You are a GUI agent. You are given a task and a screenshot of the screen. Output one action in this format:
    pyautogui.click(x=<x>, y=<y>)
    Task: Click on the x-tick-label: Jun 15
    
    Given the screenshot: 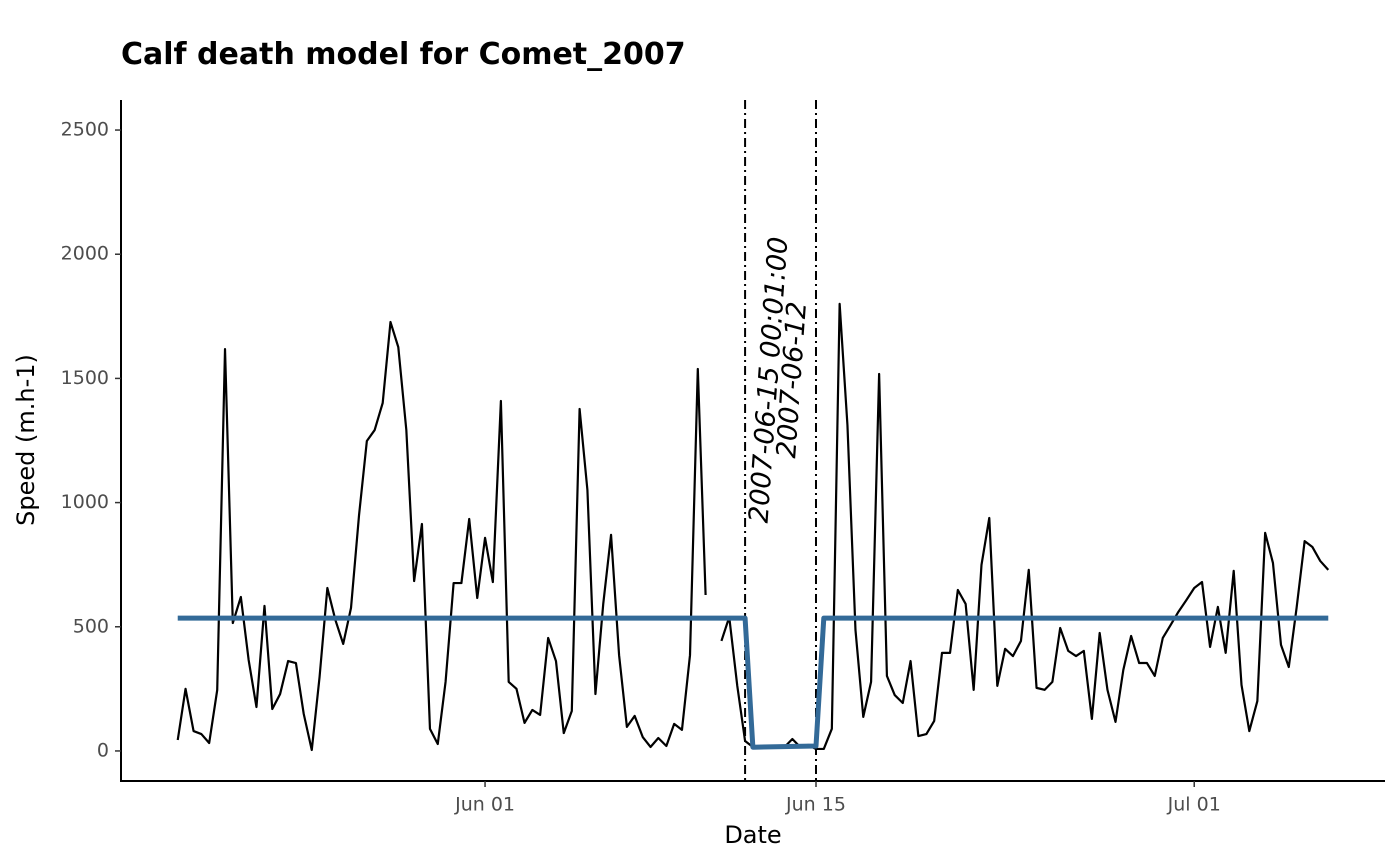 What is the action you would take?
    pyautogui.click(x=815, y=805)
    